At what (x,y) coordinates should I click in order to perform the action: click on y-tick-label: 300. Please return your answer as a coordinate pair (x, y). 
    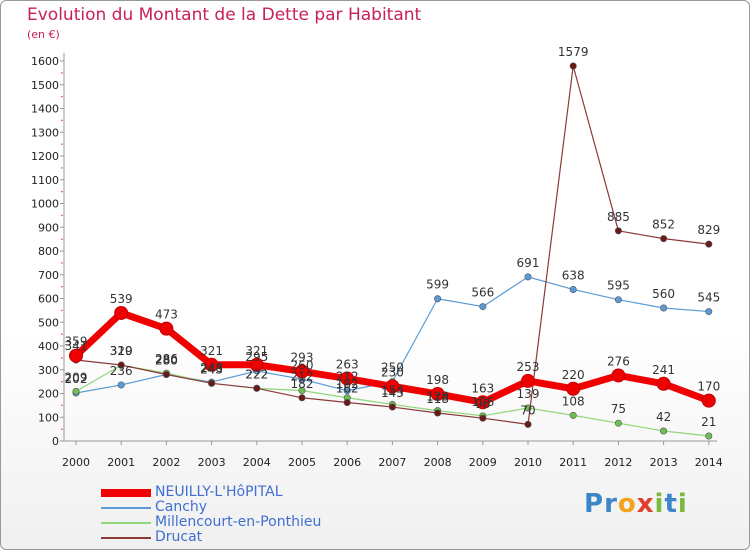
    Looking at the image, I should click on (48, 370).